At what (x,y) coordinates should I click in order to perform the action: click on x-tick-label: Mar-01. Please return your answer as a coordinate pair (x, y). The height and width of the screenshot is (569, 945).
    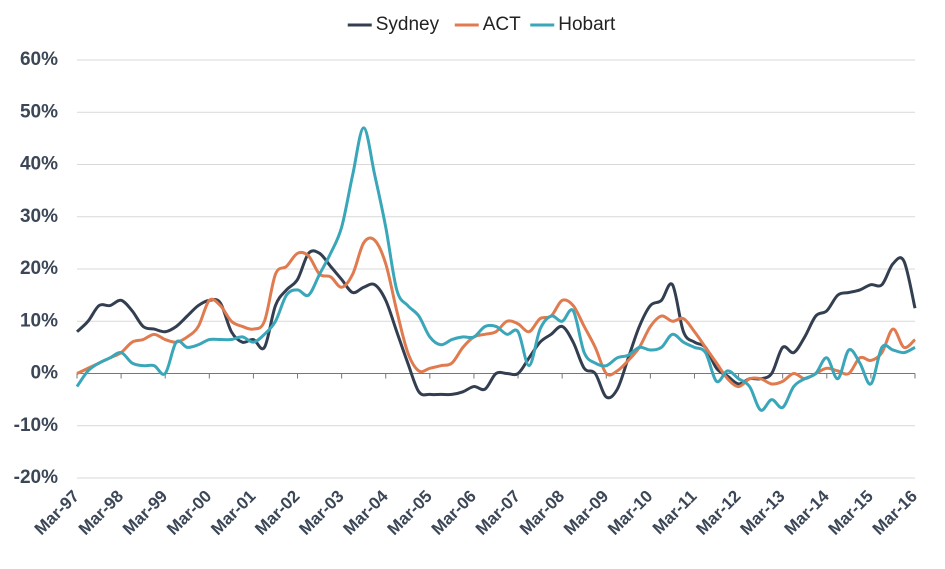
    Looking at the image, I should click on (233, 513).